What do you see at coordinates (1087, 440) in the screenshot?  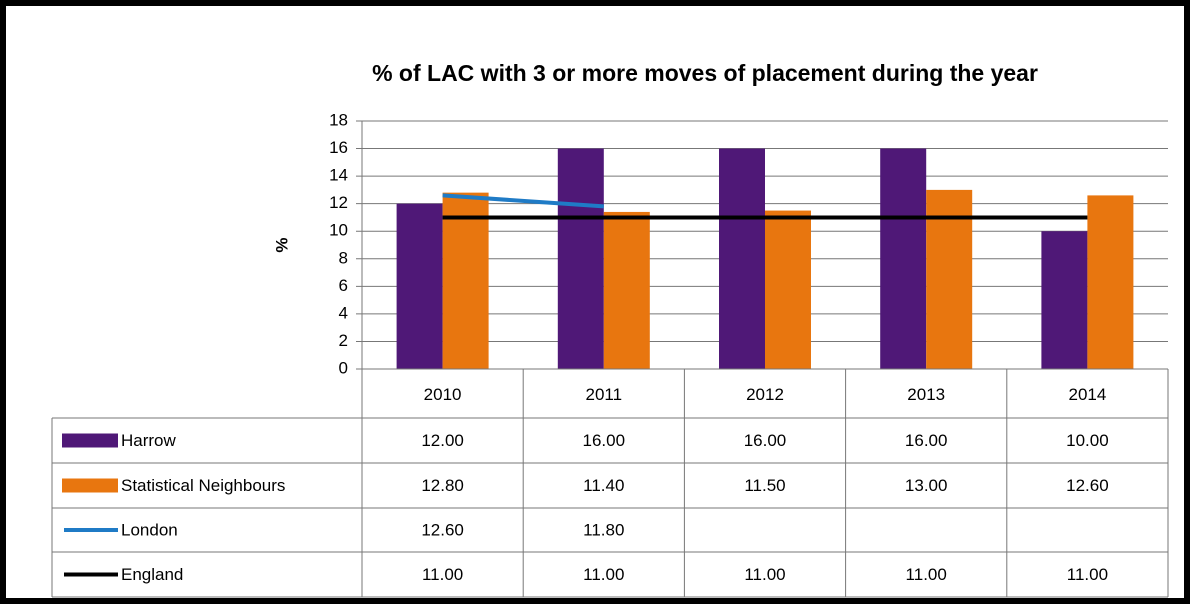 I see `table-value: 10.00` at bounding box center [1087, 440].